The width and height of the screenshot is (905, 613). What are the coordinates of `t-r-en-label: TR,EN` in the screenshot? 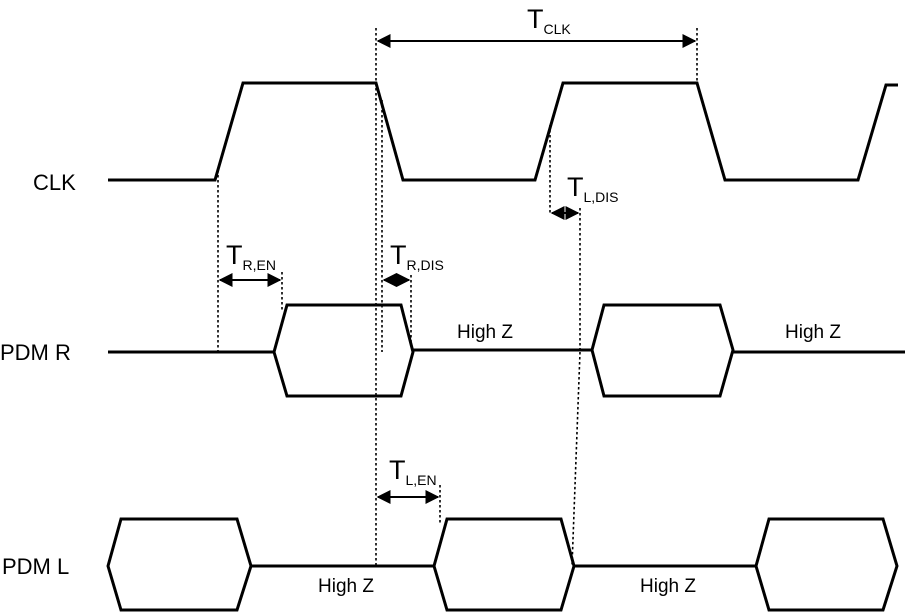 It's located at (251, 256).